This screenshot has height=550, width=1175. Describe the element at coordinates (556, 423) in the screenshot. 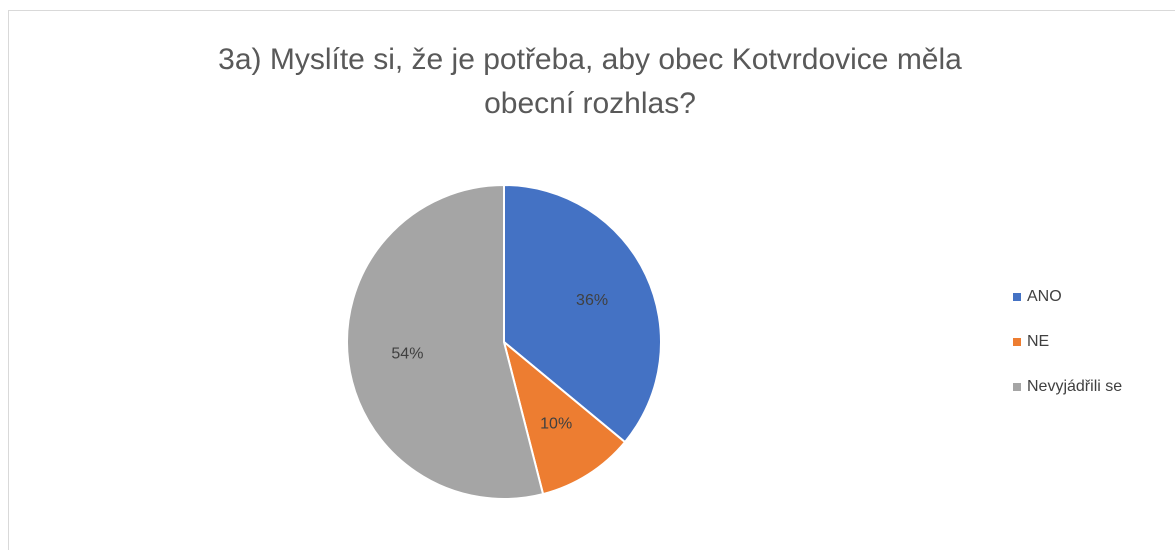

I see `data-label: 10%` at that location.